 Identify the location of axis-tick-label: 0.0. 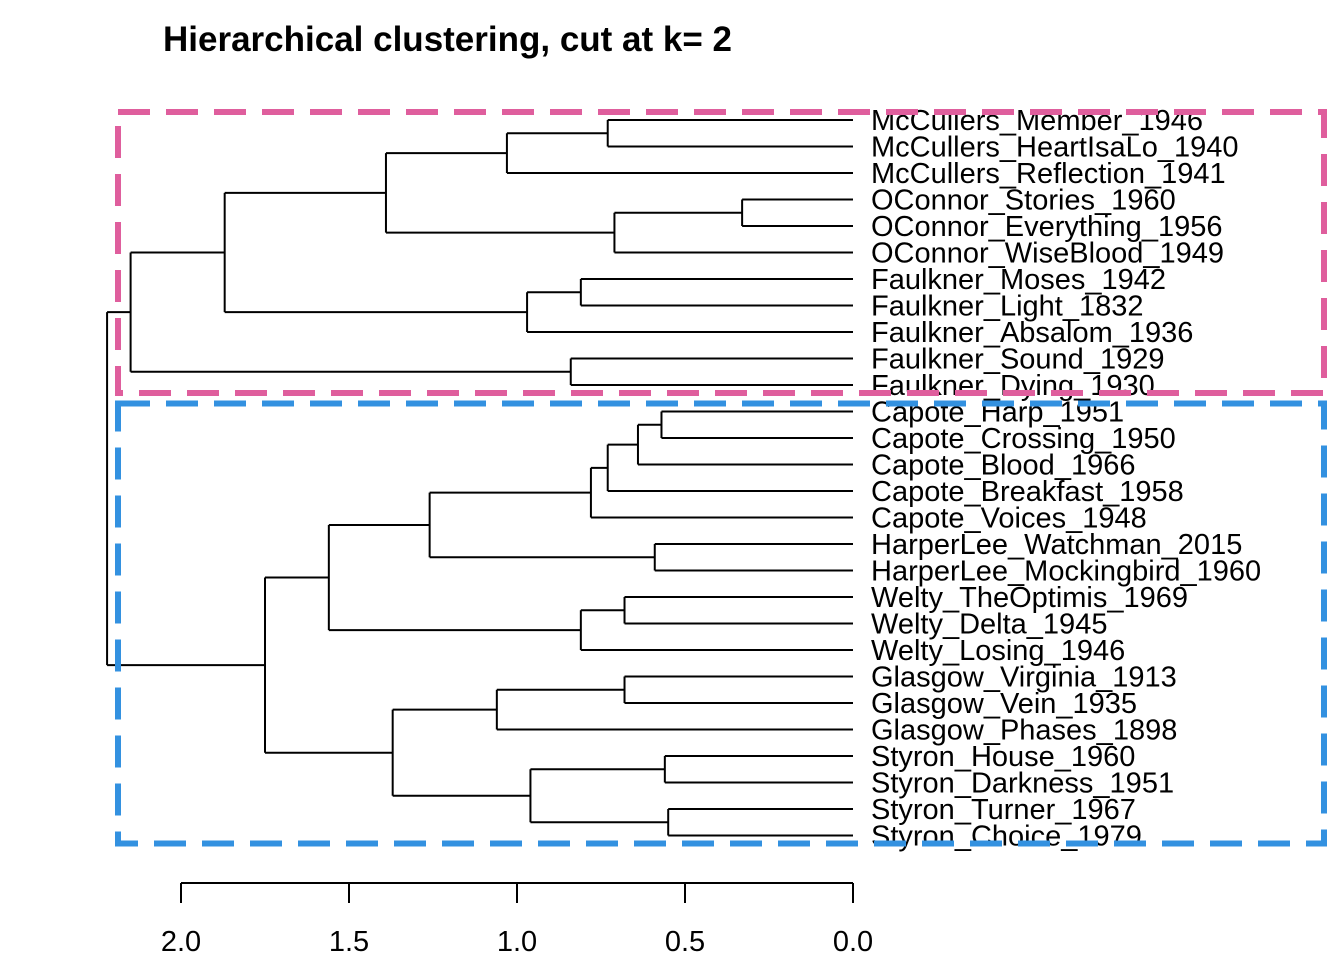
(853, 942).